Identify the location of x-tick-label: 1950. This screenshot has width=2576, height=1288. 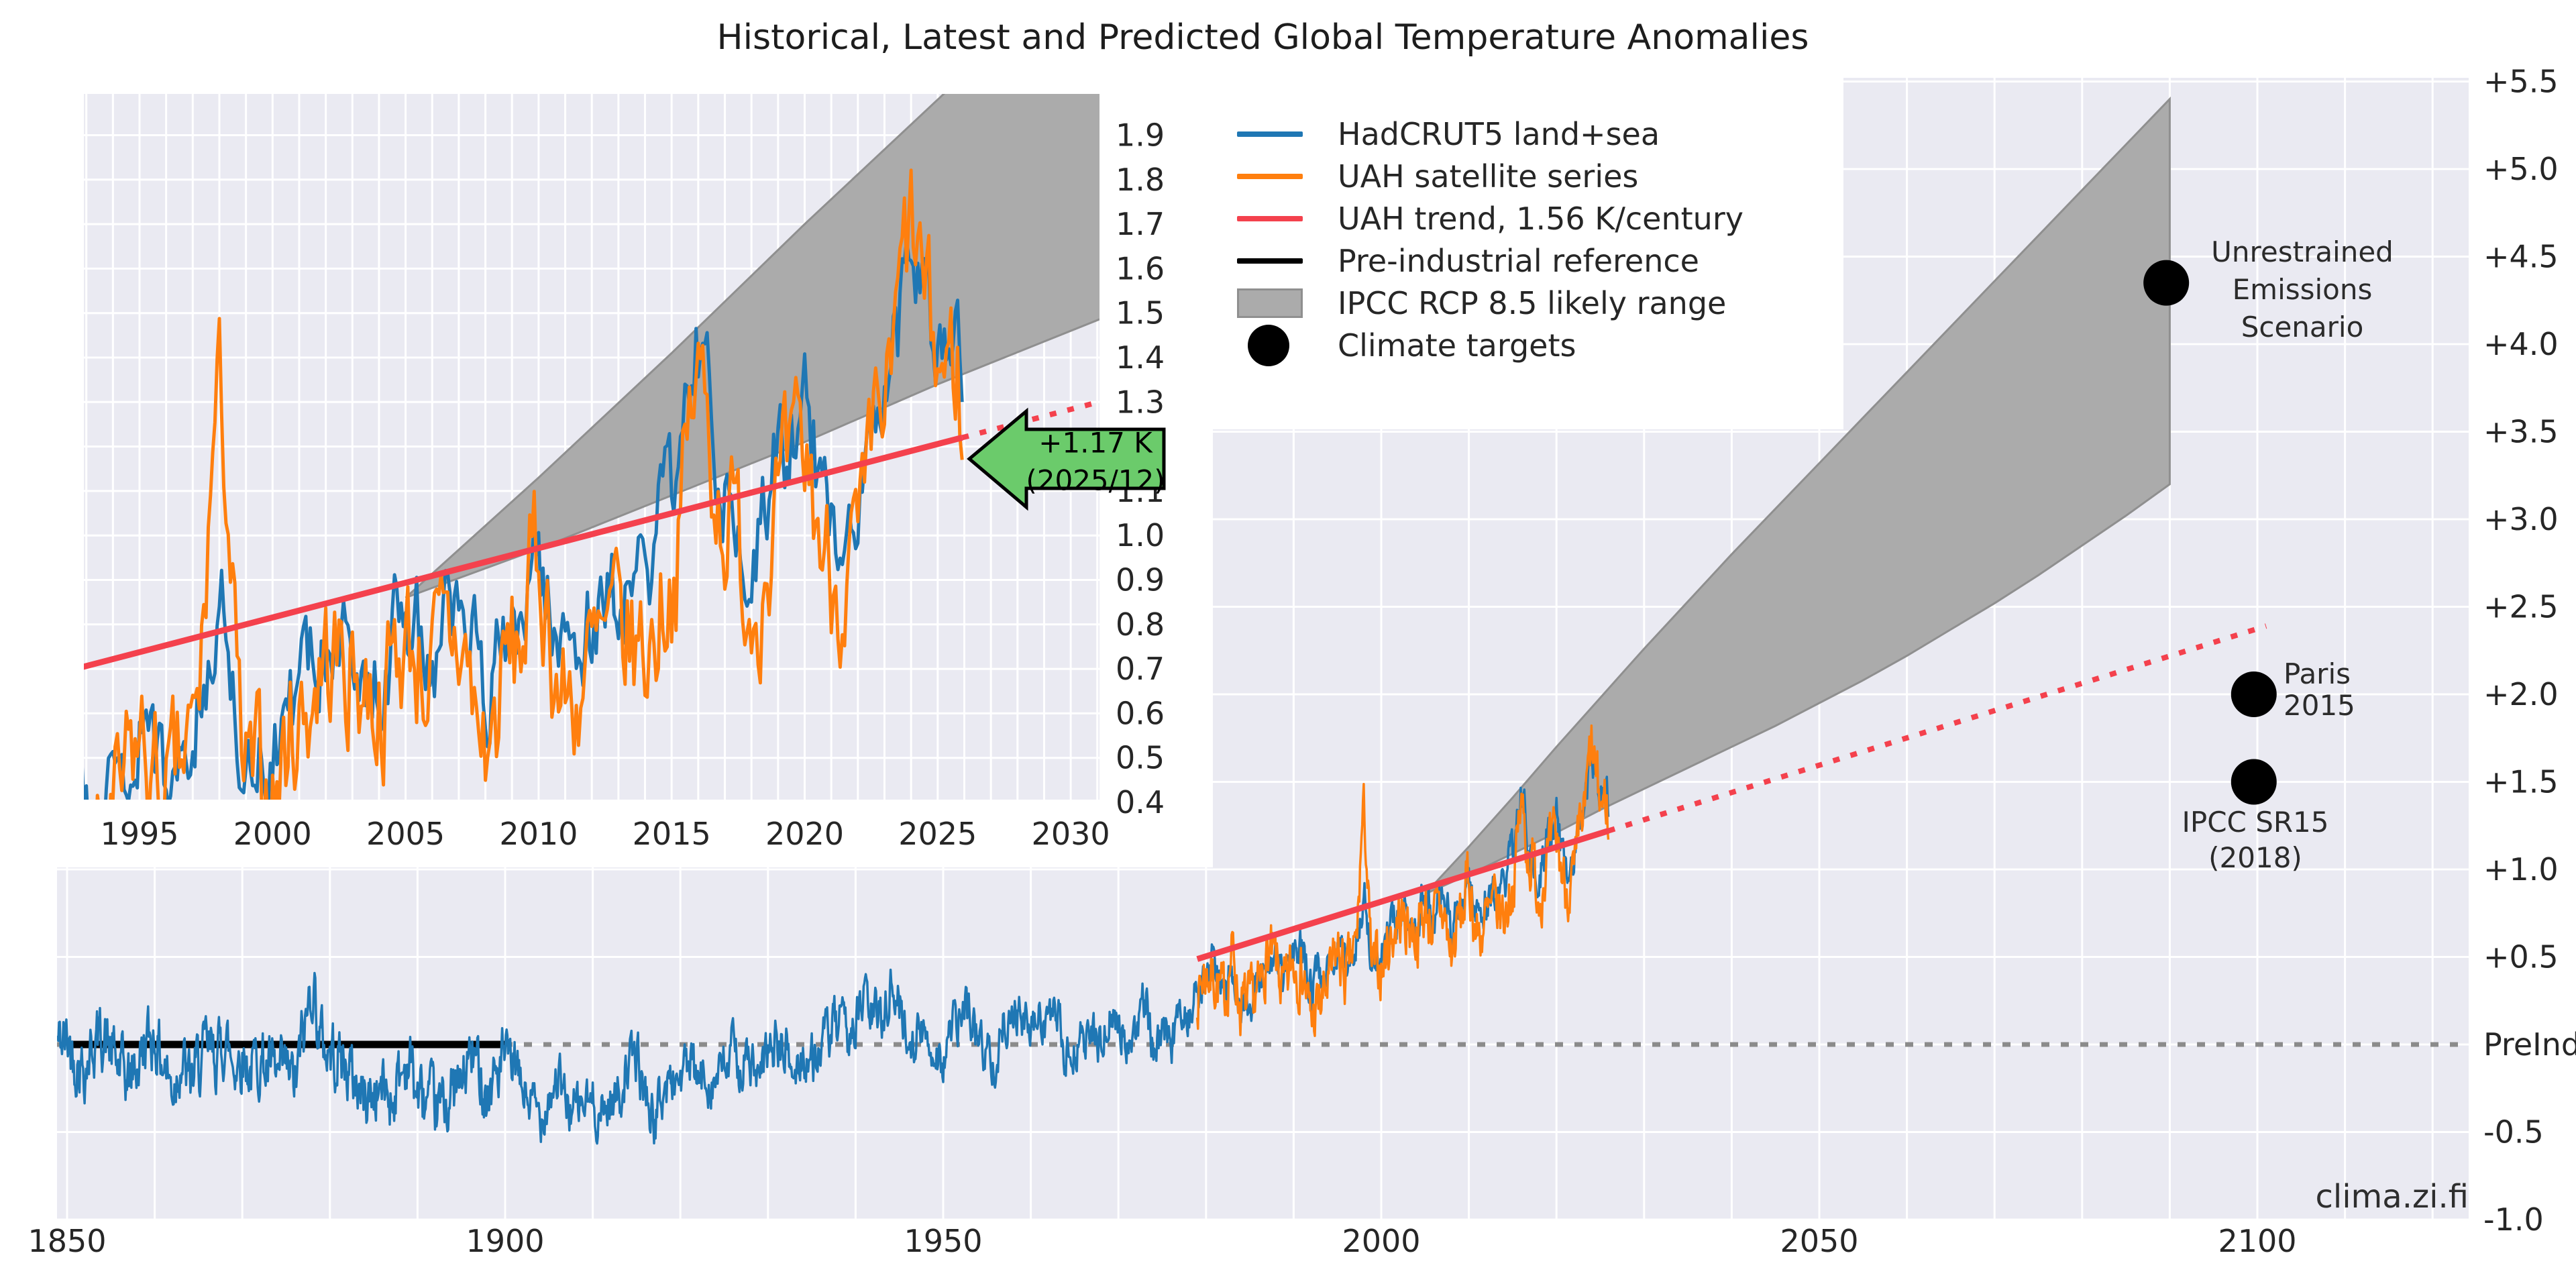
(943, 1241).